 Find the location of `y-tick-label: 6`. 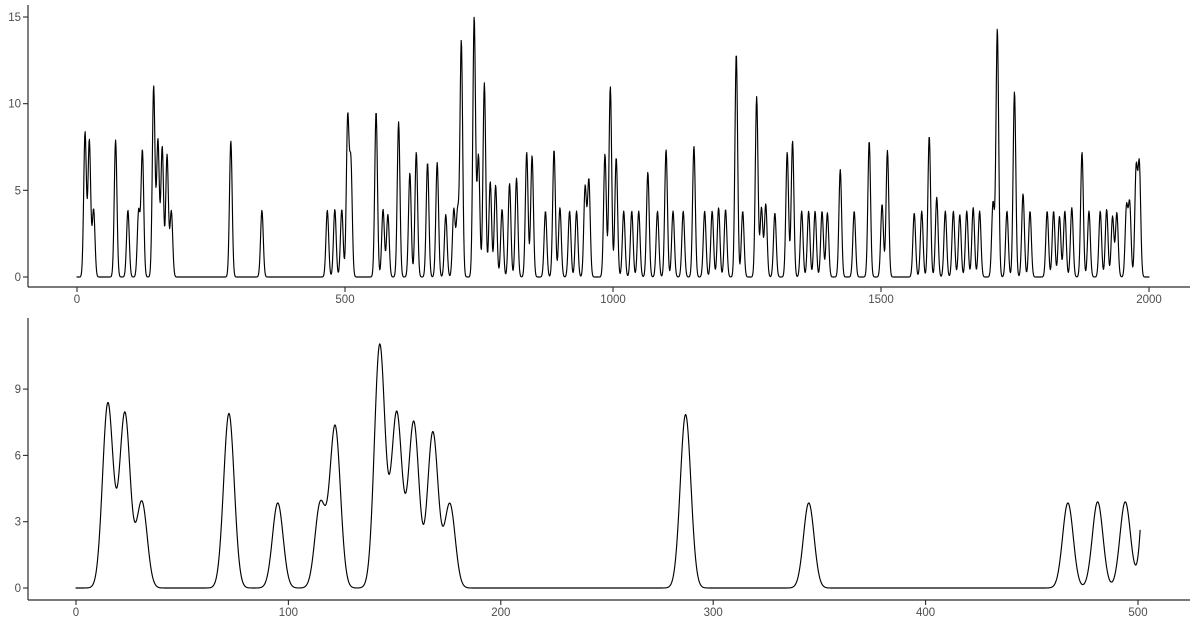

y-tick-label: 6 is located at coordinates (18, 456).